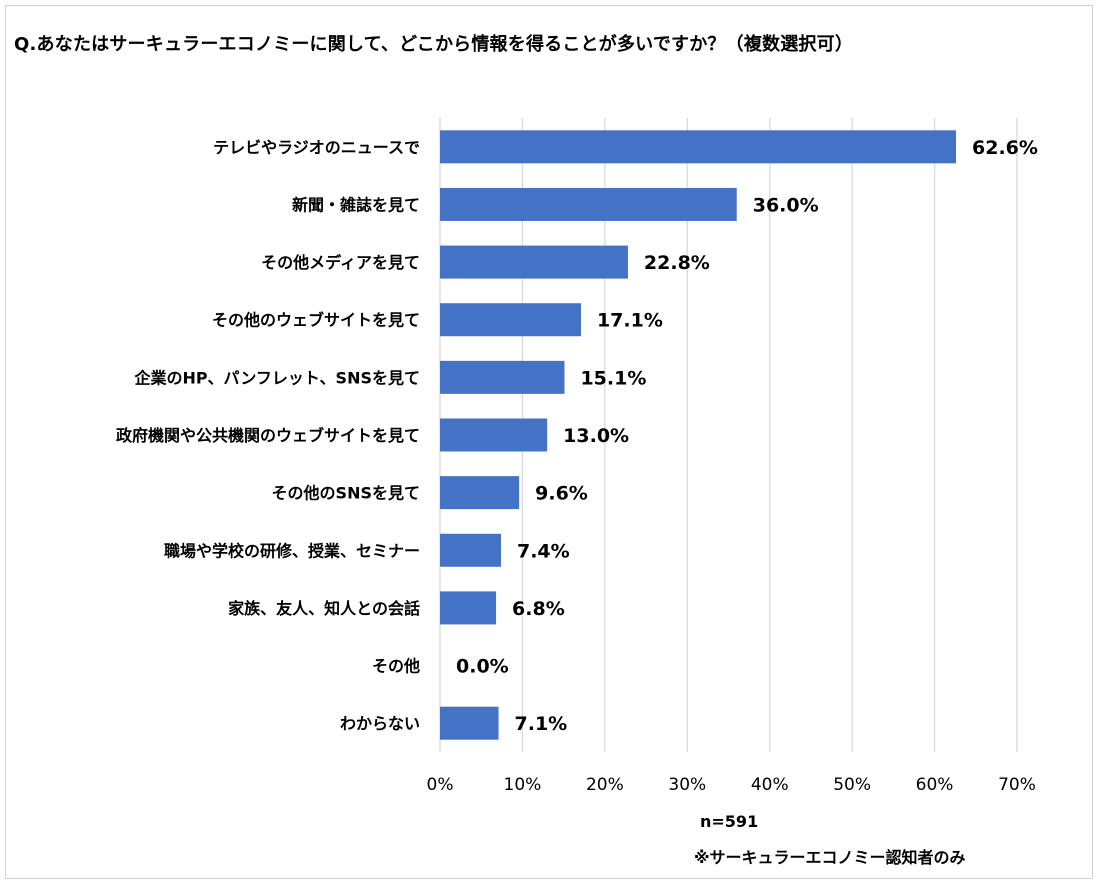 This screenshot has width=1100, height=886. I want to click on category-label: 政府機関や公共機関のウェブサイトを見て, so click(268, 435).